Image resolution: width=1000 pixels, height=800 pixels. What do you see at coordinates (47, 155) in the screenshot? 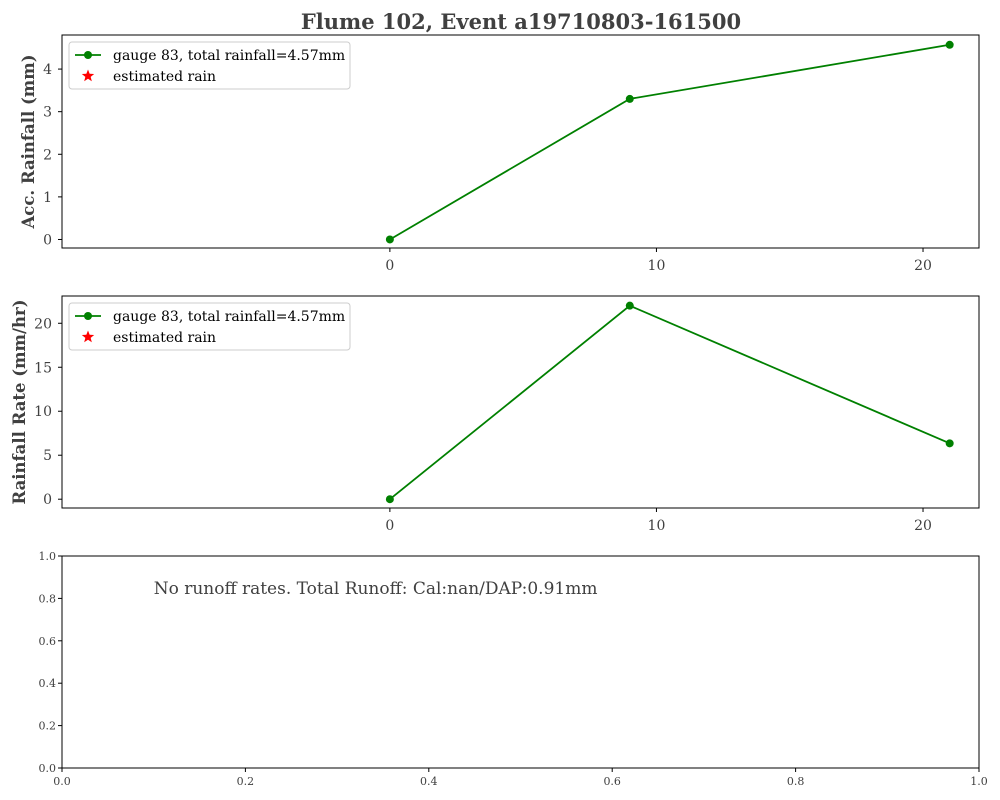
I see `y-tick-label: 2` at bounding box center [47, 155].